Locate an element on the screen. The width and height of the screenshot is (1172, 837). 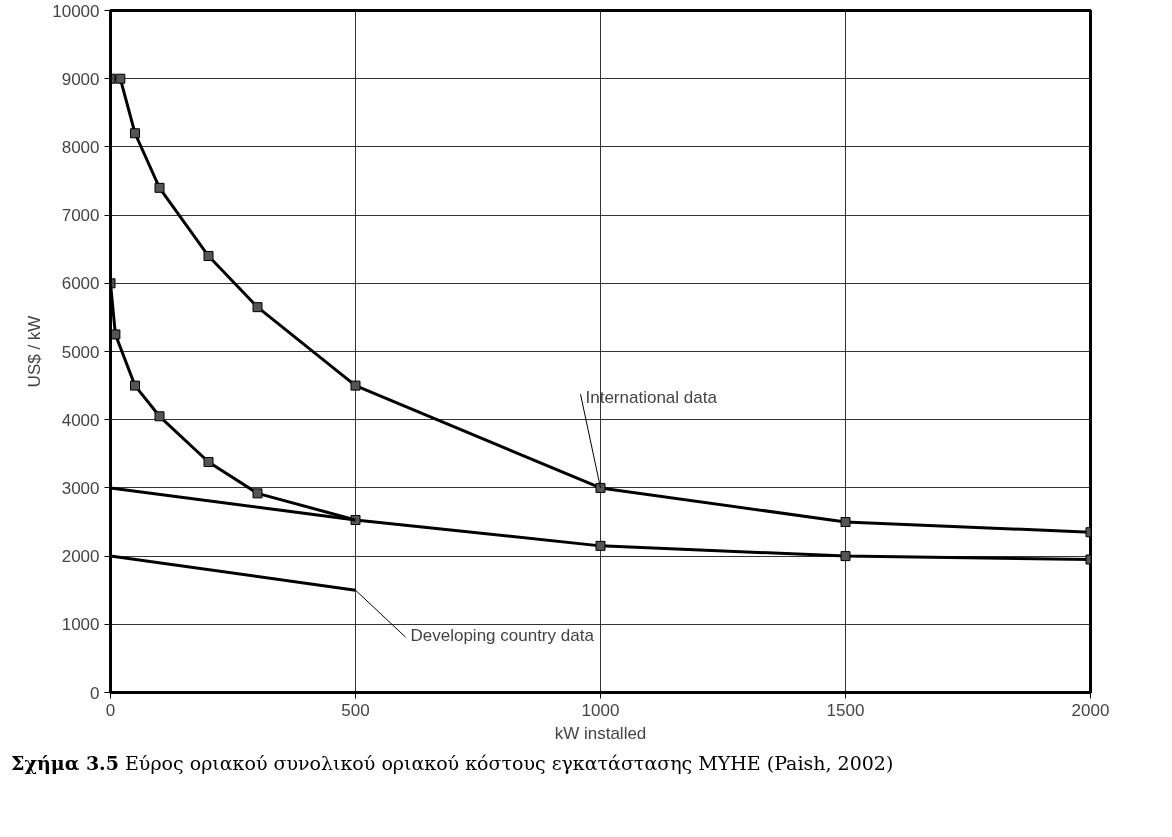
x-tick-label: 1000 is located at coordinates (600, 710).